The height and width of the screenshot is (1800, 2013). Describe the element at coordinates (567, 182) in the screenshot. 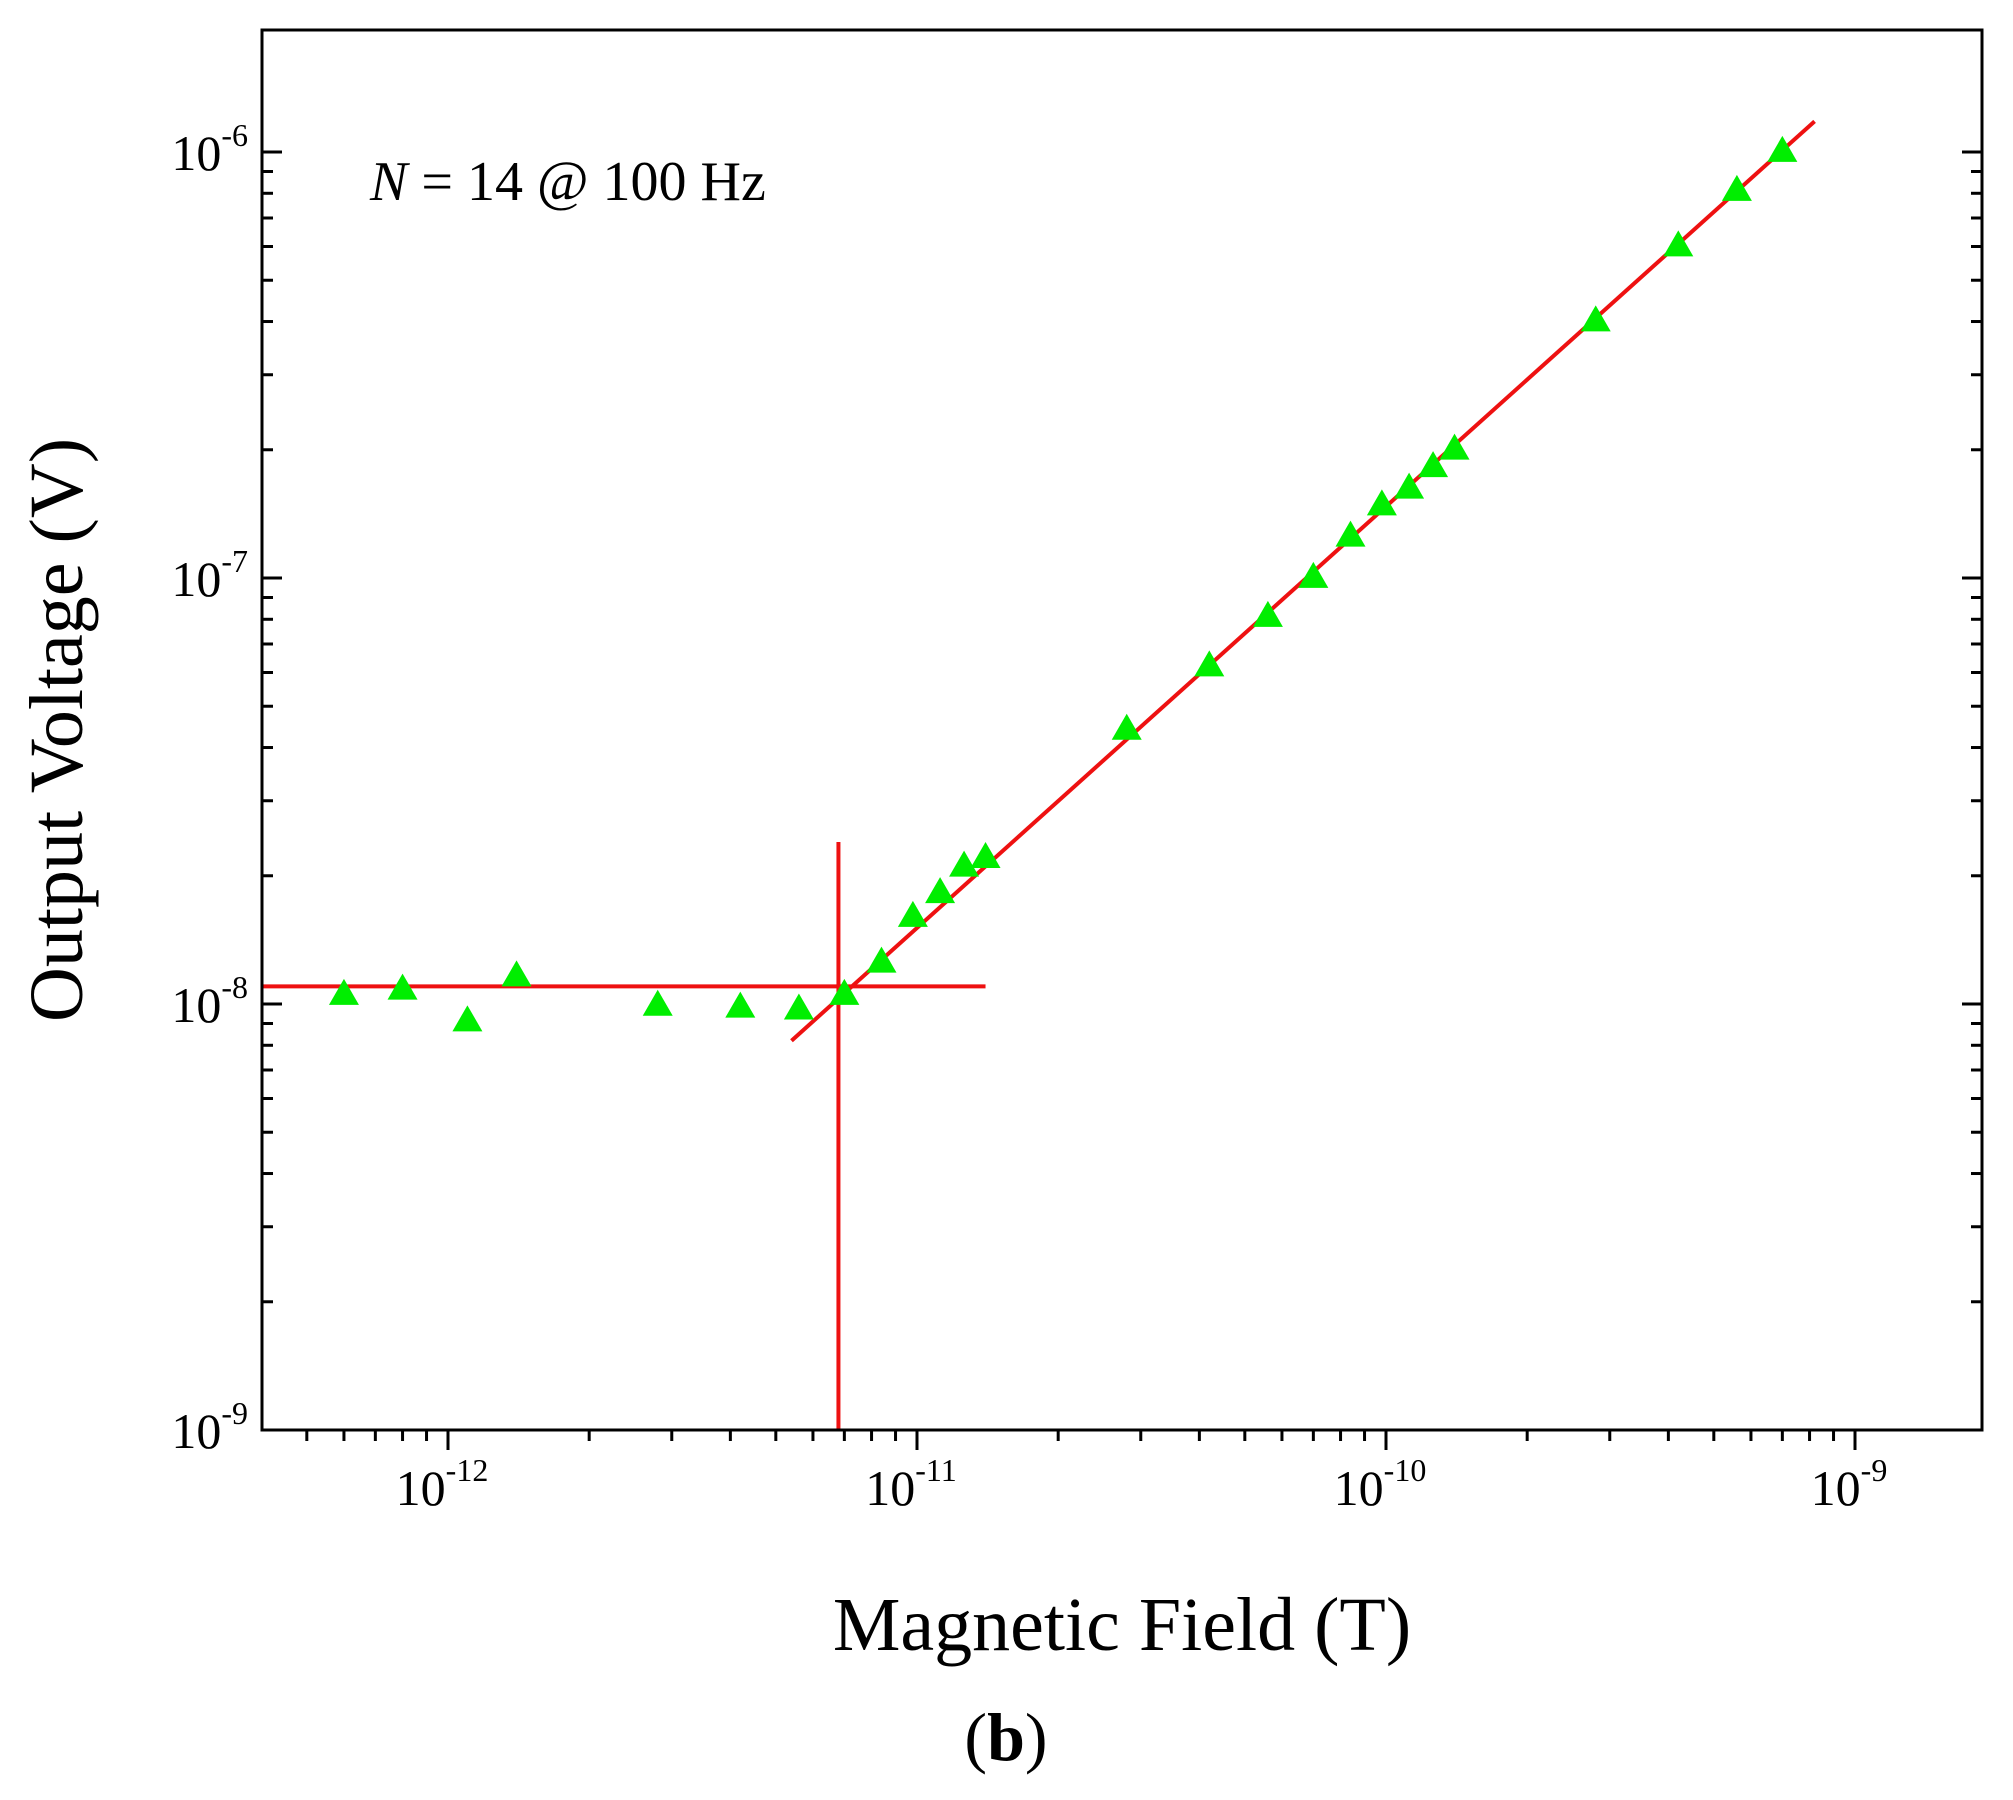

I see `annotation-label: N = 14 @ 100 Hz` at that location.